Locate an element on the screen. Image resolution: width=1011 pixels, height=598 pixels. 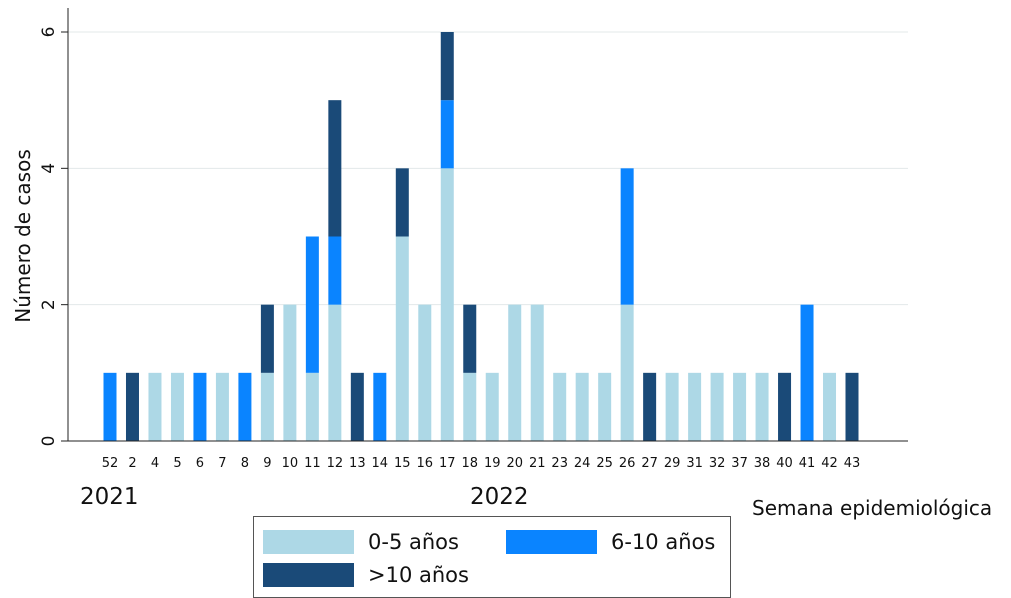
x-tick-label: 14 is located at coordinates (380, 463).